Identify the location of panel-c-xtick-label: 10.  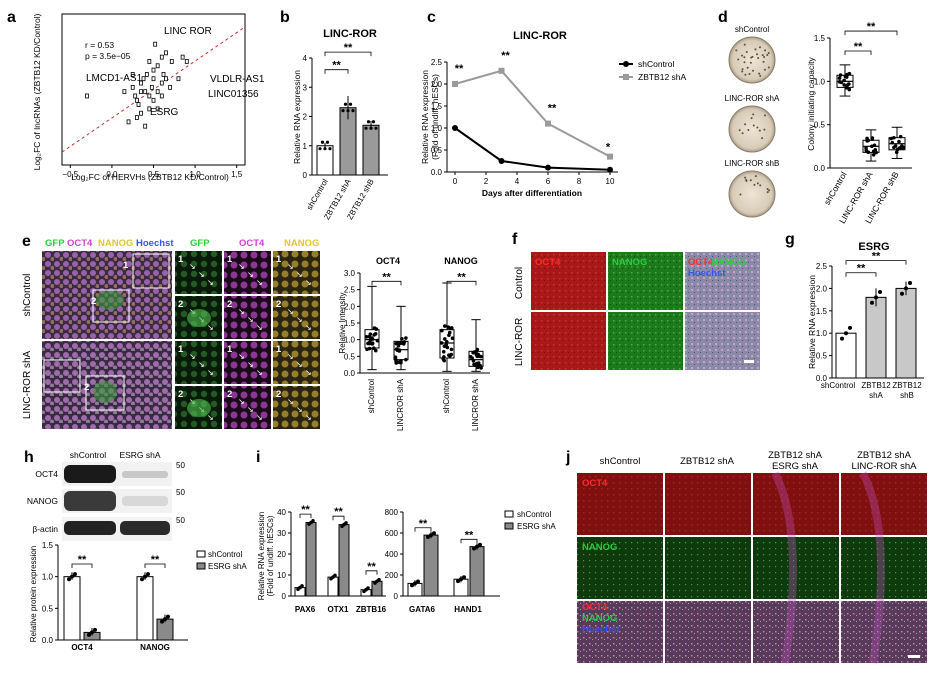
(610, 181).